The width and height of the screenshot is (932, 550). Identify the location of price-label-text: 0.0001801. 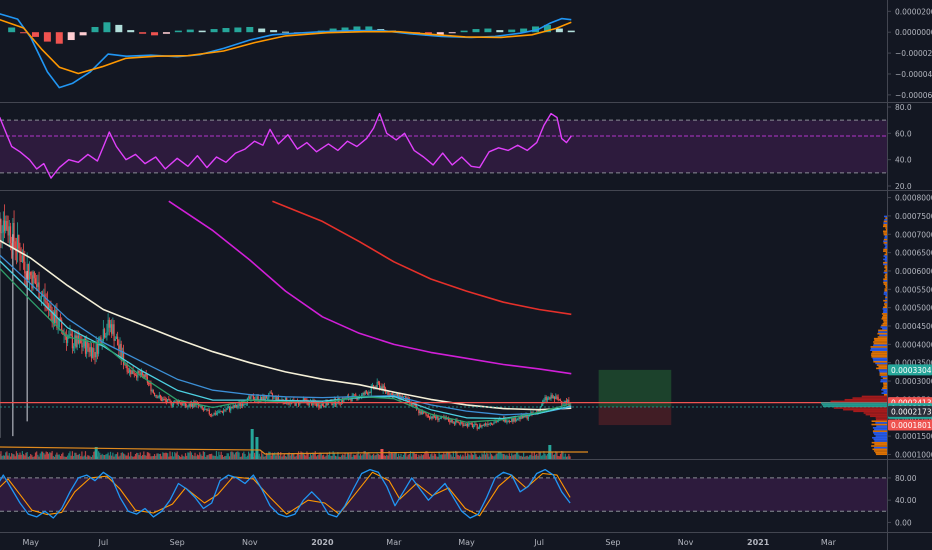
(911, 425).